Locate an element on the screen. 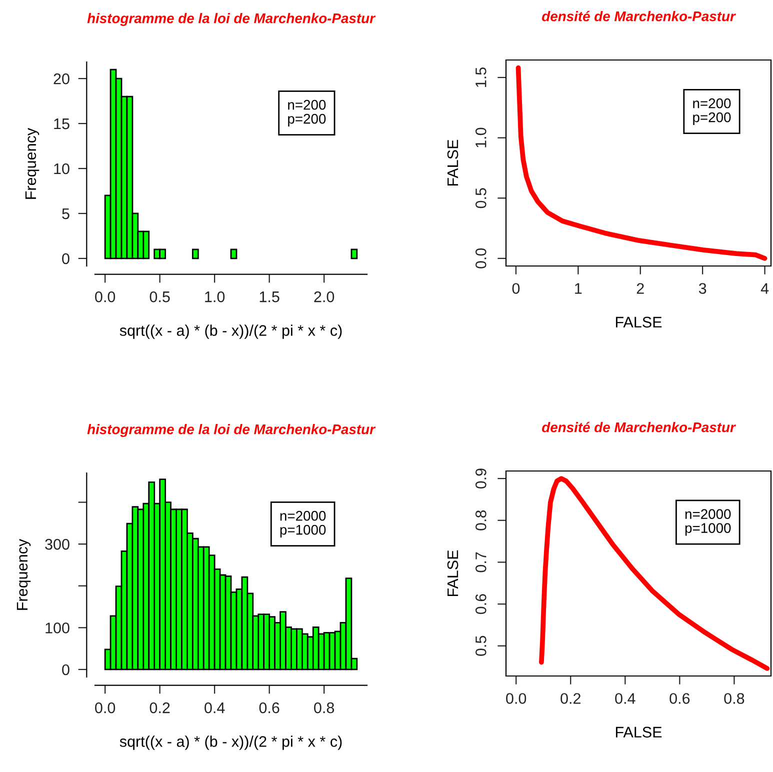 This screenshot has width=773, height=772. y-tick-label: 300 is located at coordinates (57, 544).